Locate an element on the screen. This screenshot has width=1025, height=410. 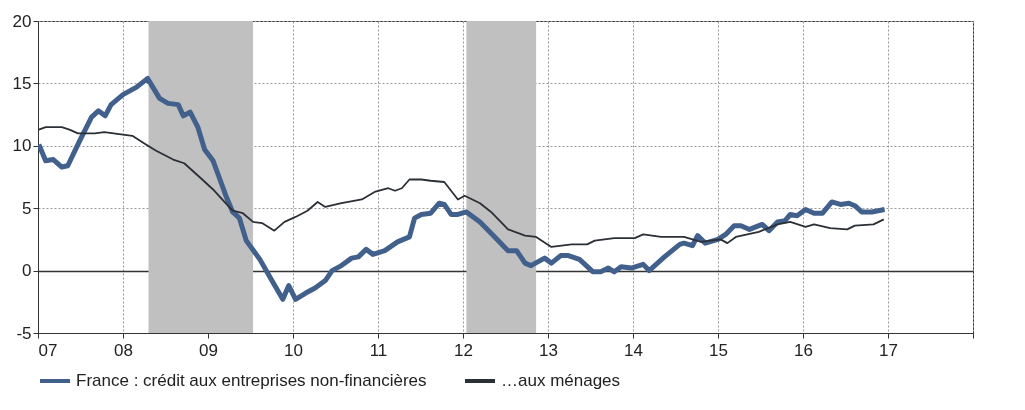
x-tick-label: 15 is located at coordinates (718, 350).